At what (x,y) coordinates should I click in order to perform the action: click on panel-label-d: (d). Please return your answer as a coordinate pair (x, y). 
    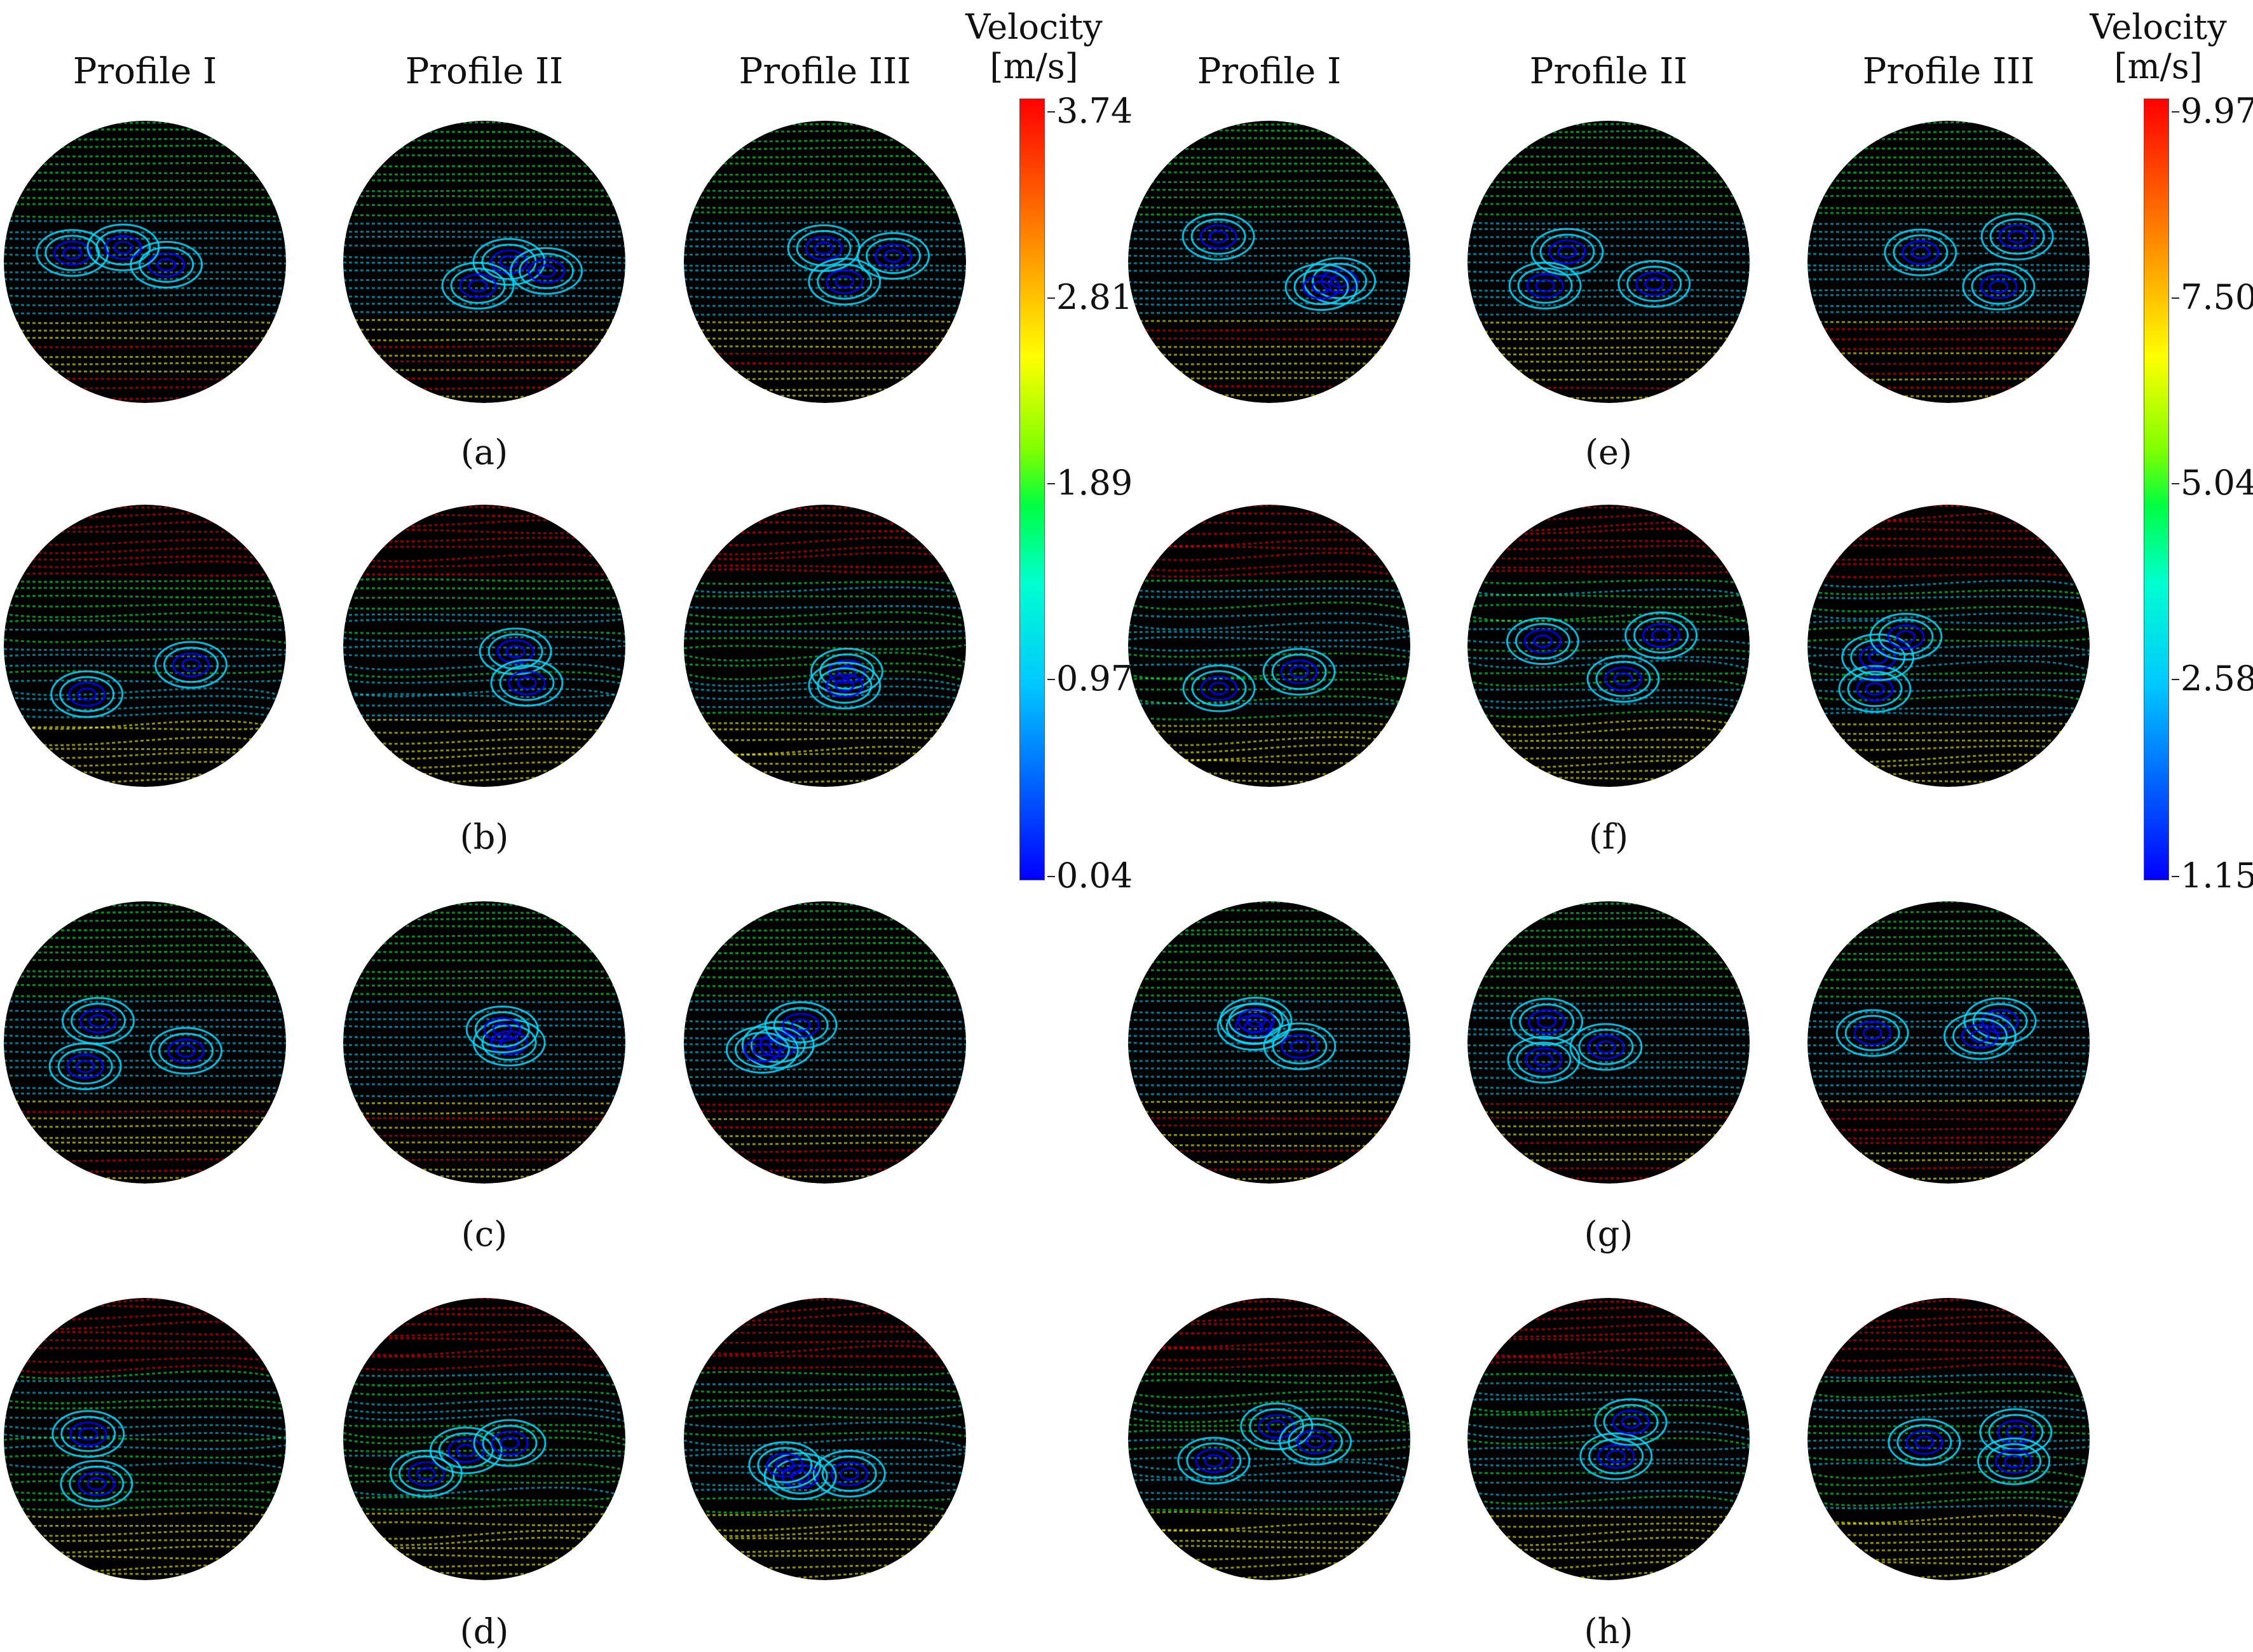
    Looking at the image, I should click on (484, 1631).